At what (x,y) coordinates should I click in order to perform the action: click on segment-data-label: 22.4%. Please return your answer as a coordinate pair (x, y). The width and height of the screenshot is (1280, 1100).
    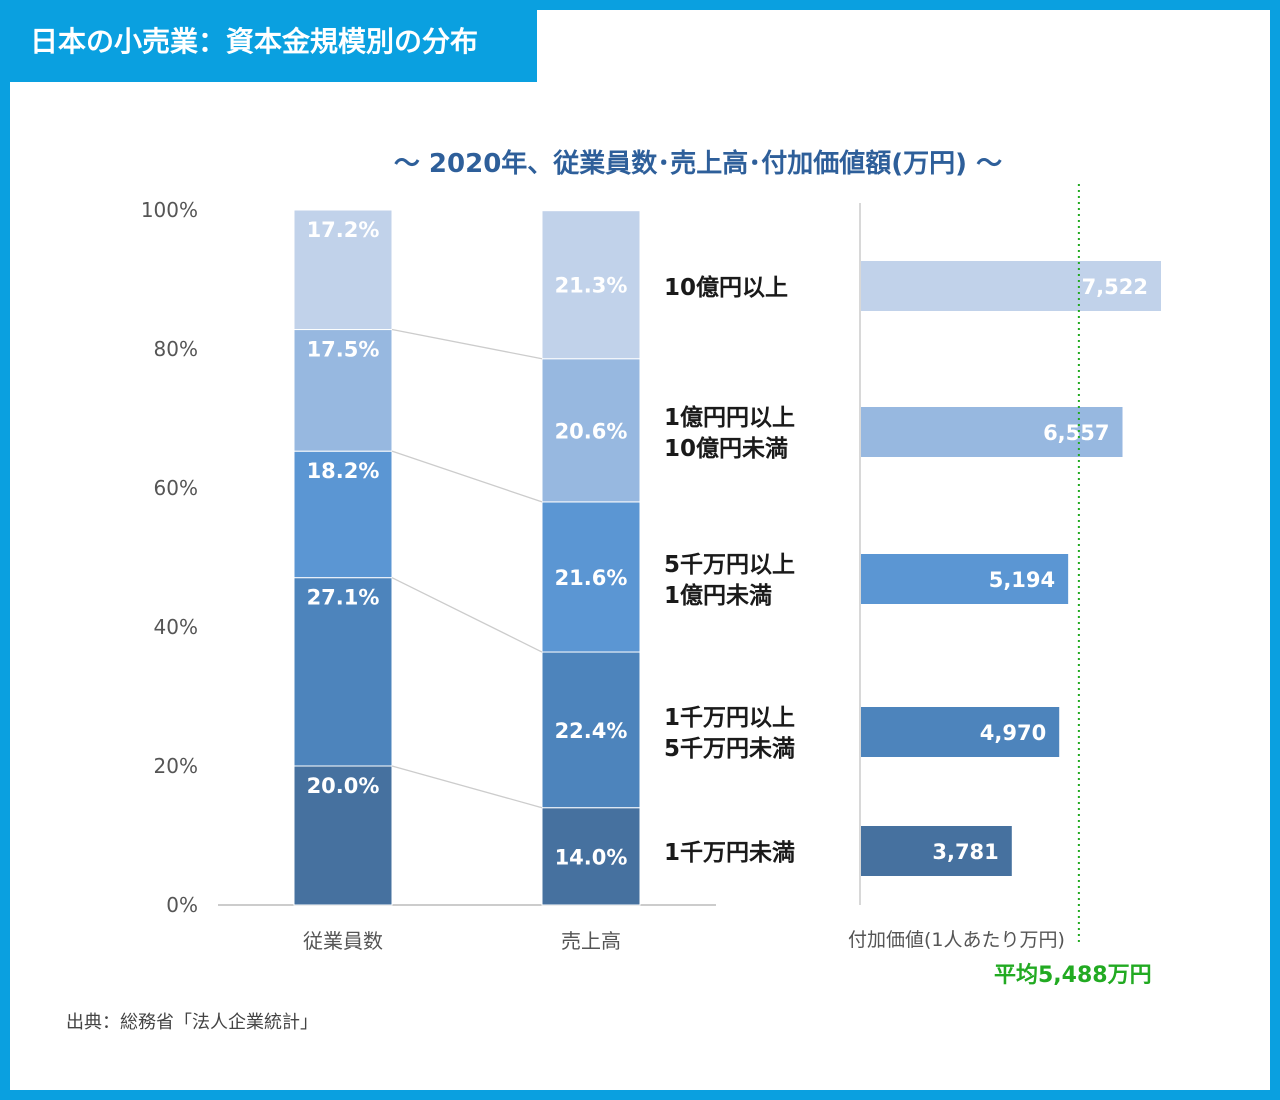
    Looking at the image, I should click on (591, 731).